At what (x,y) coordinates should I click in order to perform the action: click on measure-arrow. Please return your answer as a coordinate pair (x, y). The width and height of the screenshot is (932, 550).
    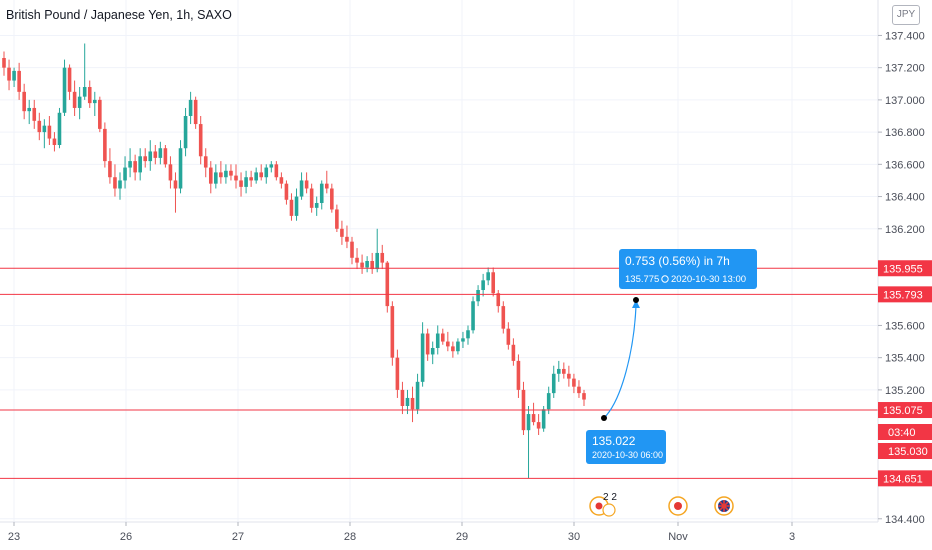
    Looking at the image, I should click on (620, 362).